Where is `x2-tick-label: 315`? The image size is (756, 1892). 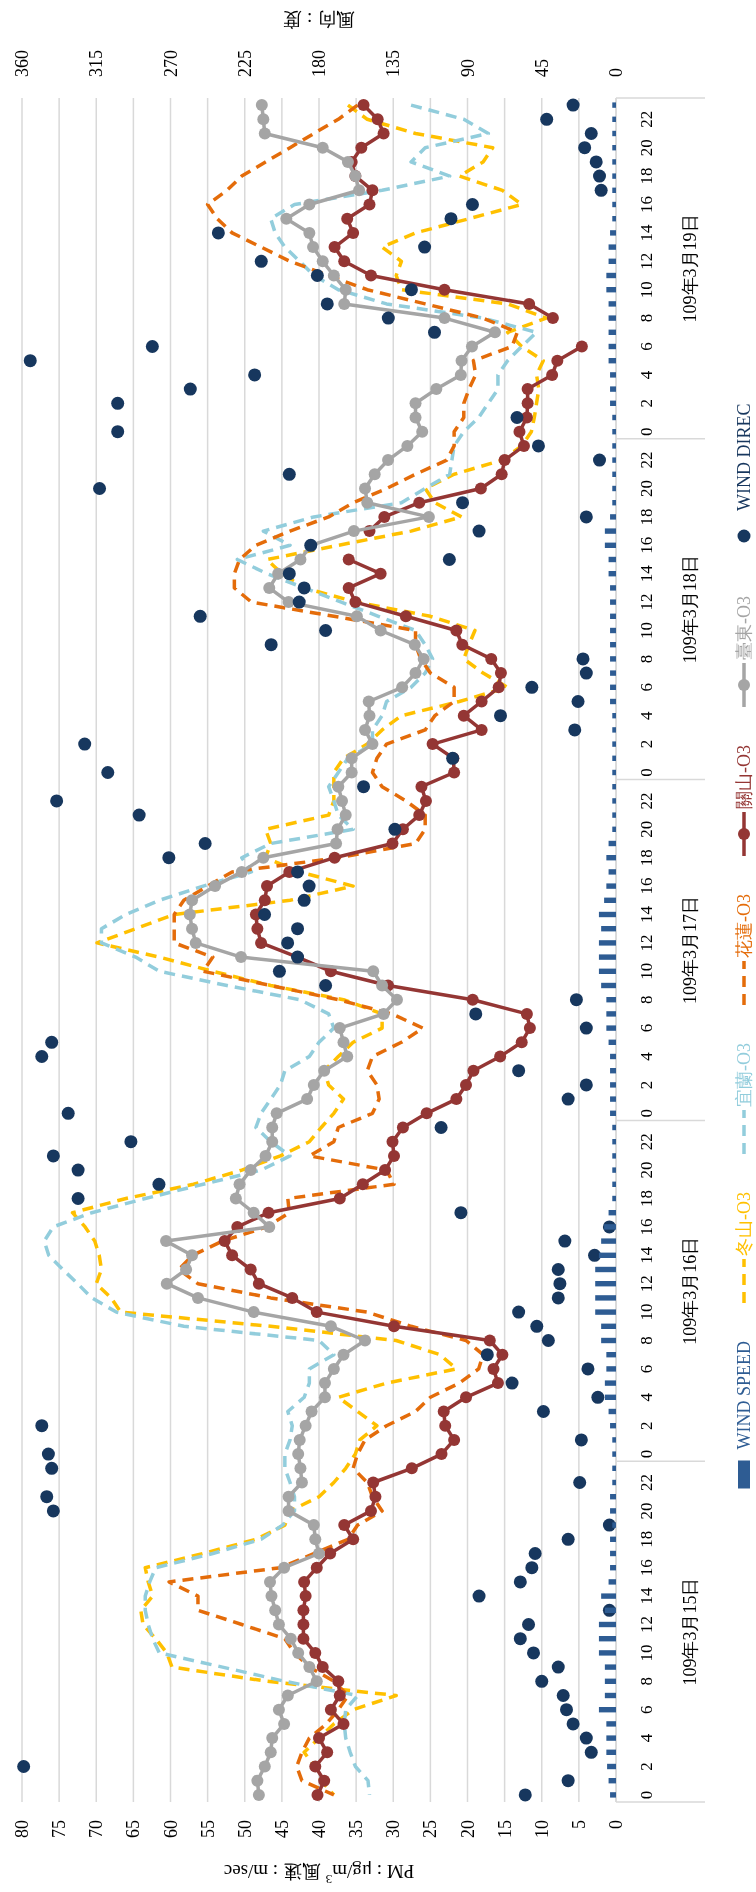 x2-tick-label: 315 is located at coordinates (96, 63).